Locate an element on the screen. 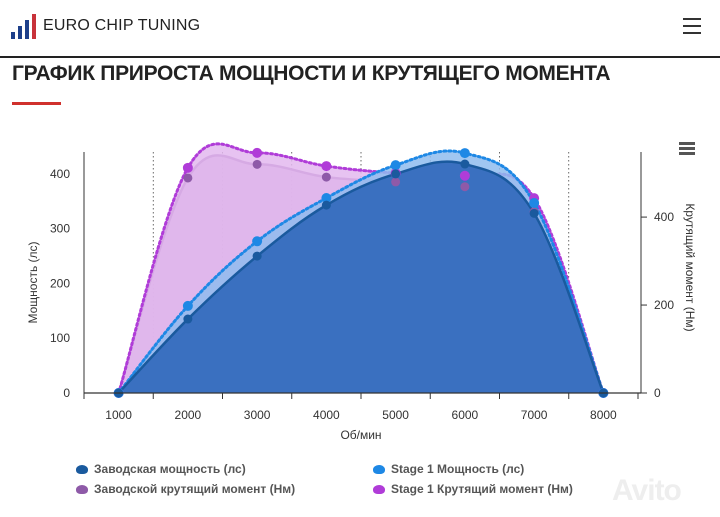 This screenshot has height=517, width=720. y-left-tick-label: 400 is located at coordinates (60, 174).